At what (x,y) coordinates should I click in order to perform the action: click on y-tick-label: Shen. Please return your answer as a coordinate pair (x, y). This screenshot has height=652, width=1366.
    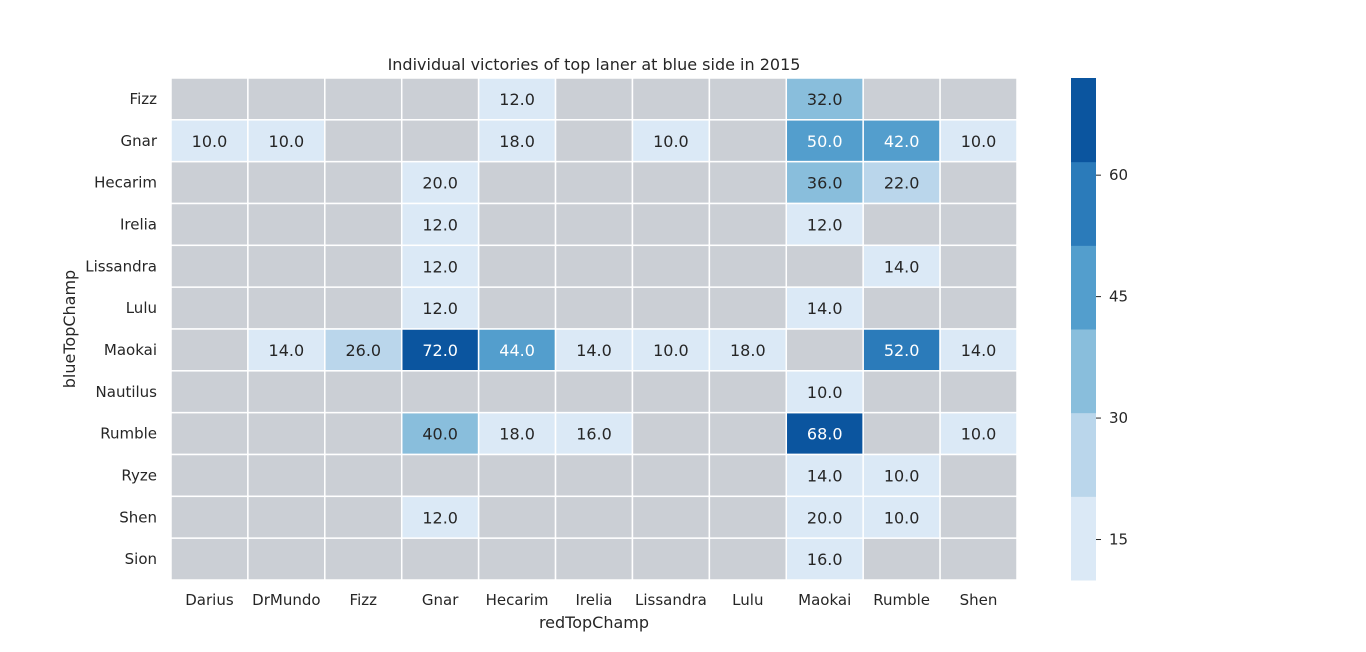
    Looking at the image, I should click on (138, 517).